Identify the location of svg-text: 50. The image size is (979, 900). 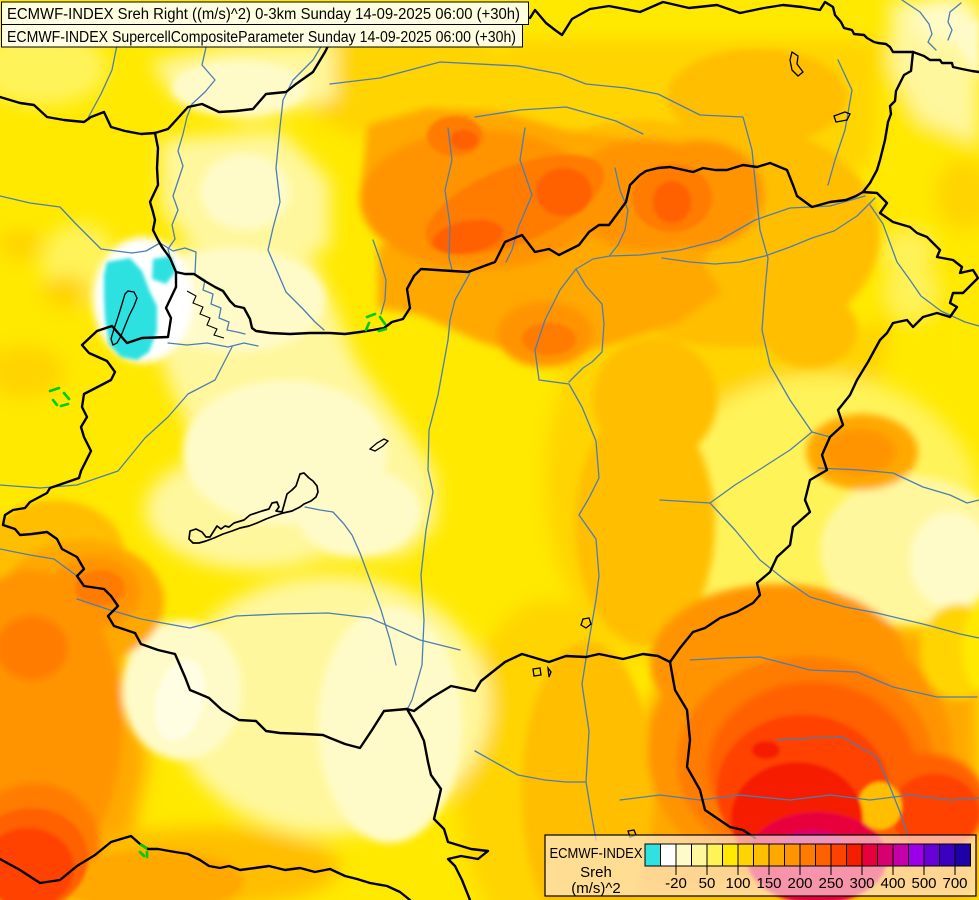
(707, 883).